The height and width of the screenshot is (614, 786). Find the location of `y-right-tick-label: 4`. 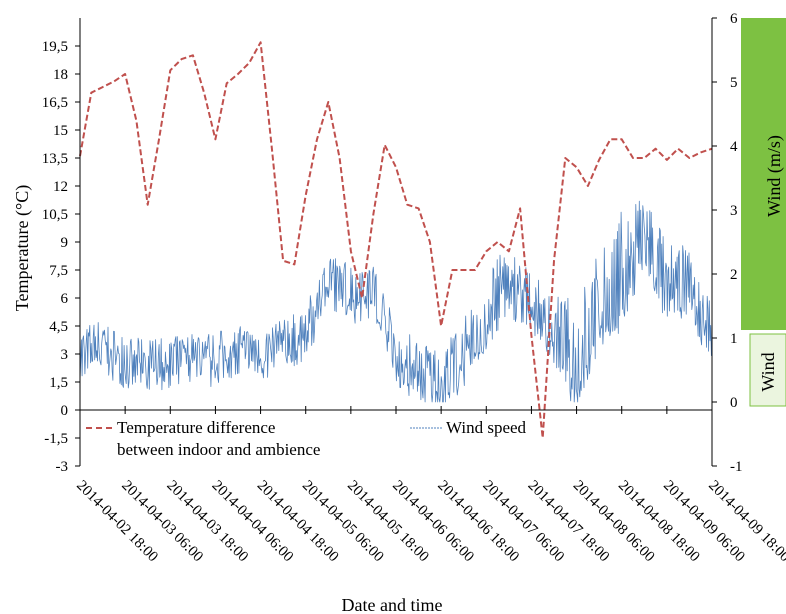

y-right-tick-label: 4 is located at coordinates (734, 147).